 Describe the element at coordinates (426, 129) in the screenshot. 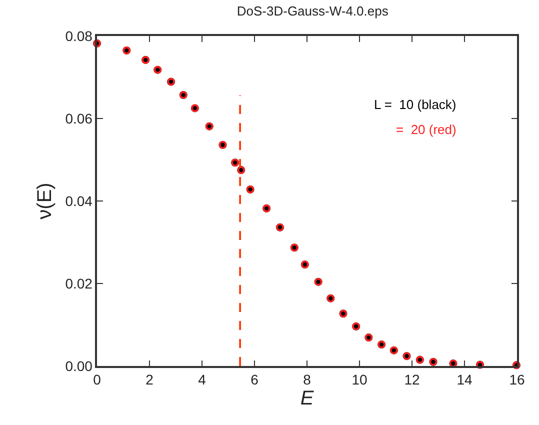

I see `annotation: = 20 (red)` at that location.